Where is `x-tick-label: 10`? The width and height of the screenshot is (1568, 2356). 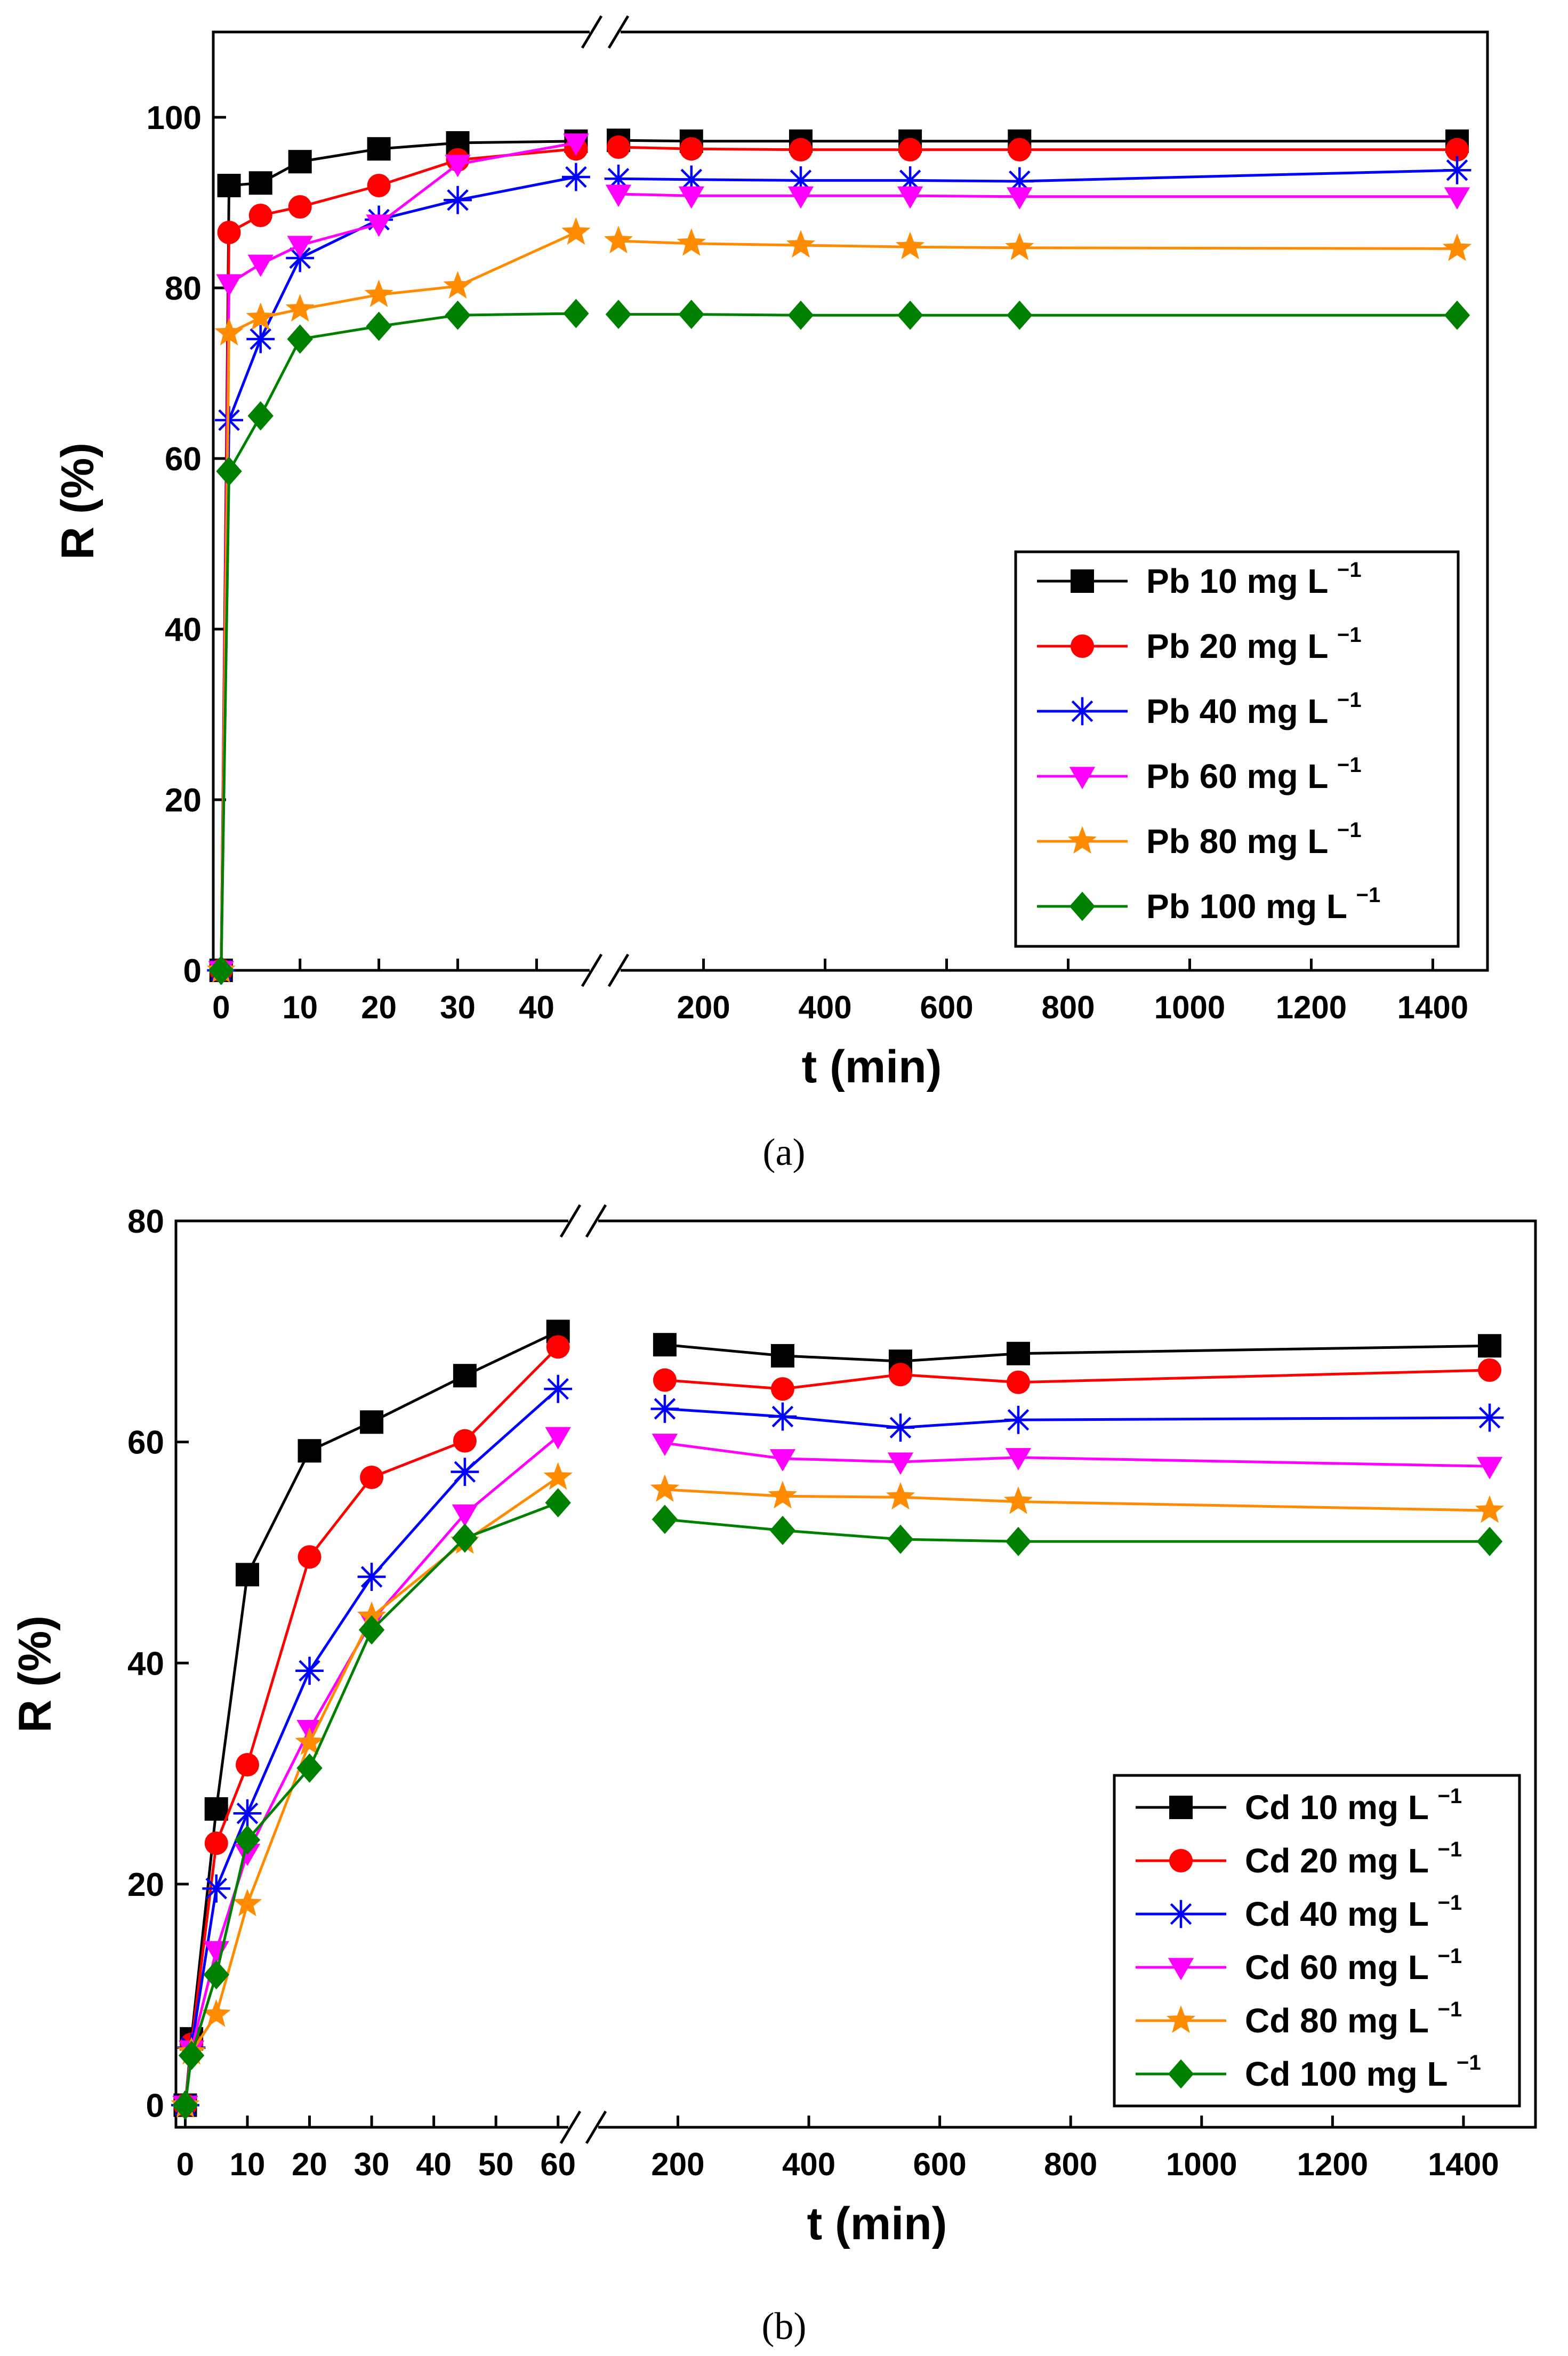 x-tick-label: 10 is located at coordinates (248, 2164).